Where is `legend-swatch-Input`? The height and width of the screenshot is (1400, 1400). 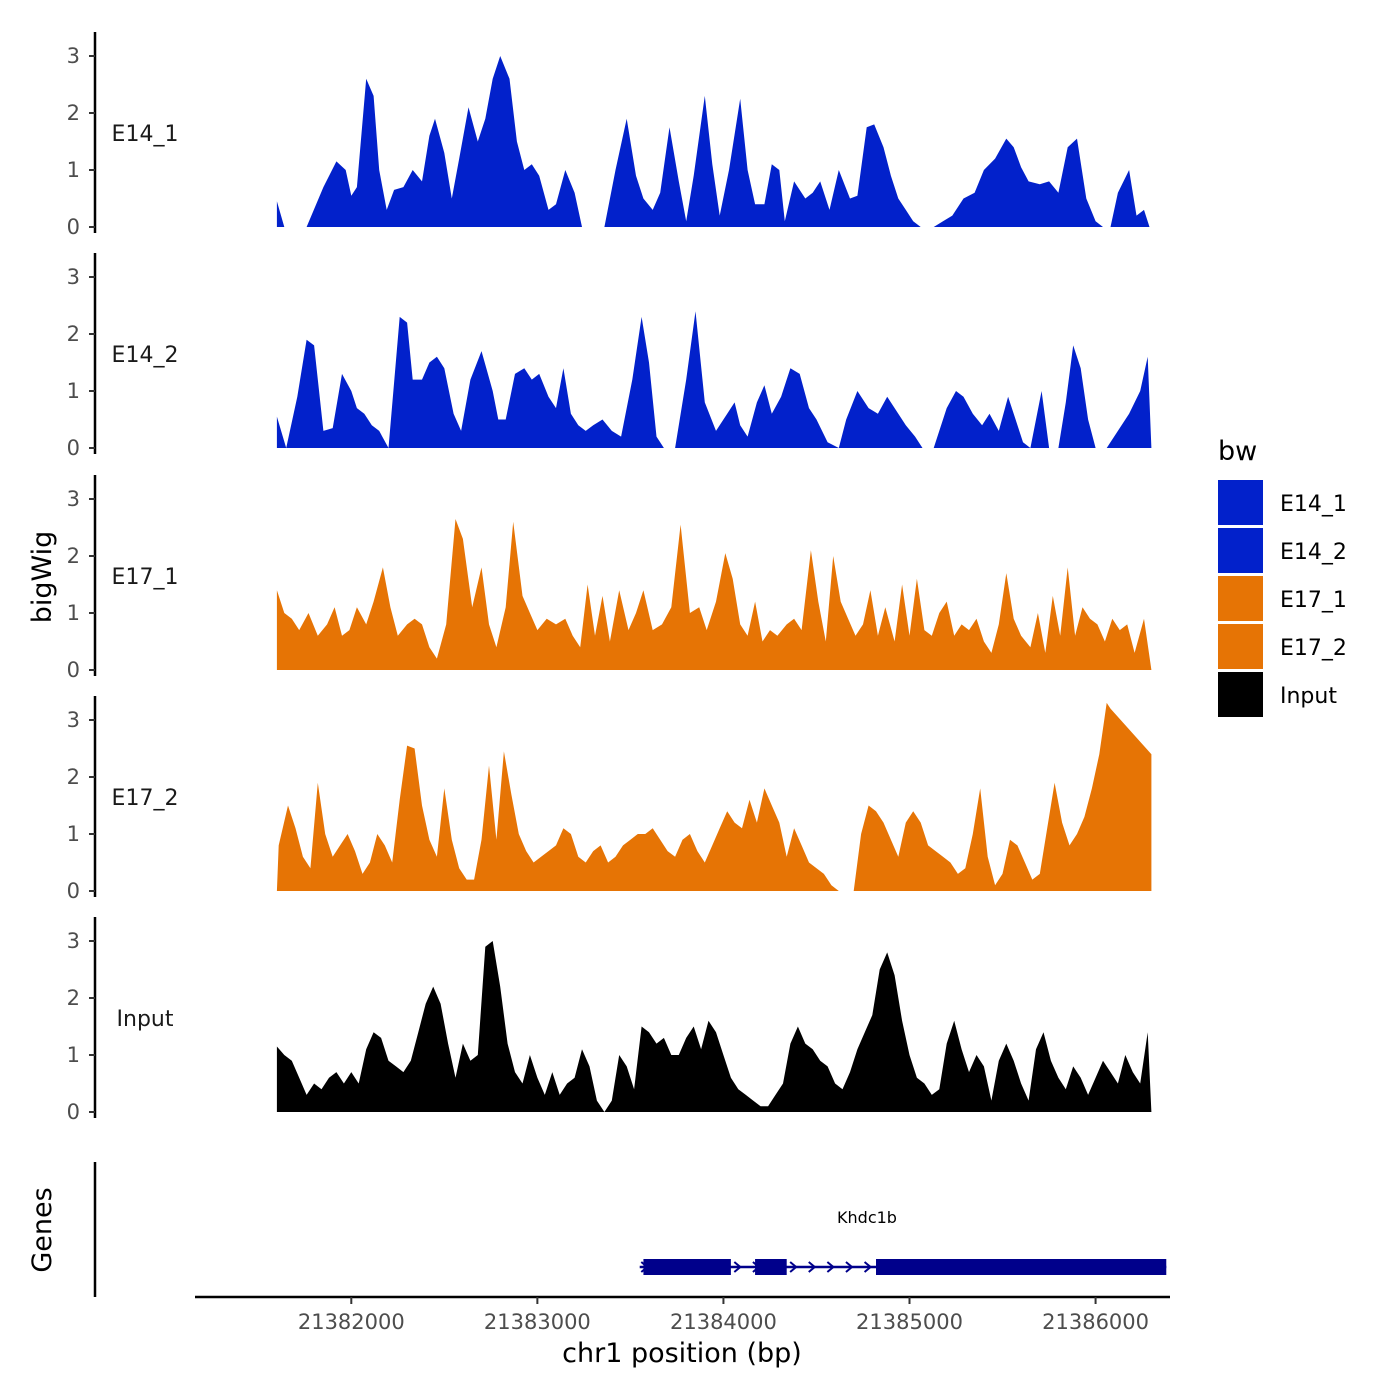 legend-swatch-Input is located at coordinates (1240, 694).